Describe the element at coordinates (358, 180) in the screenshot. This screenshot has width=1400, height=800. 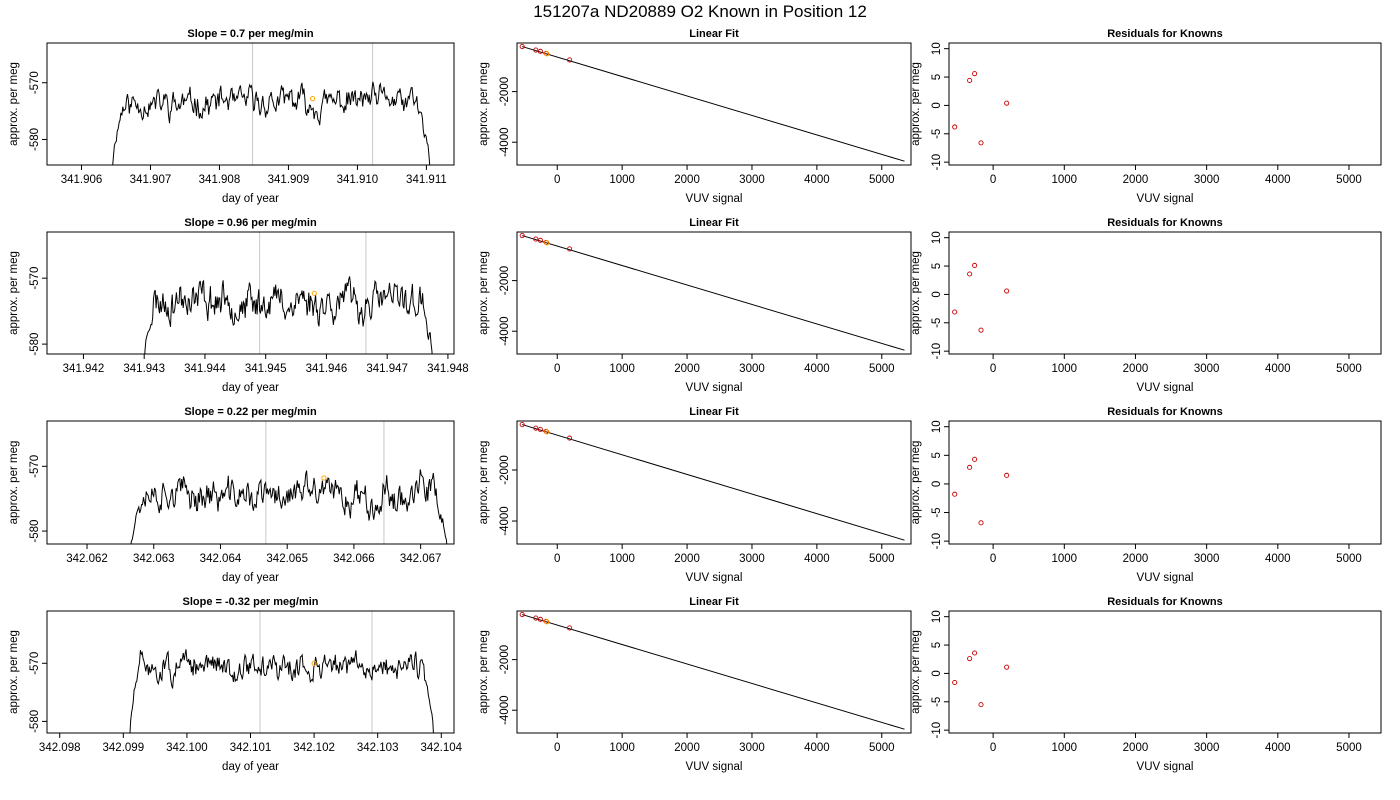
I see `x-tick-label: 341.910` at that location.